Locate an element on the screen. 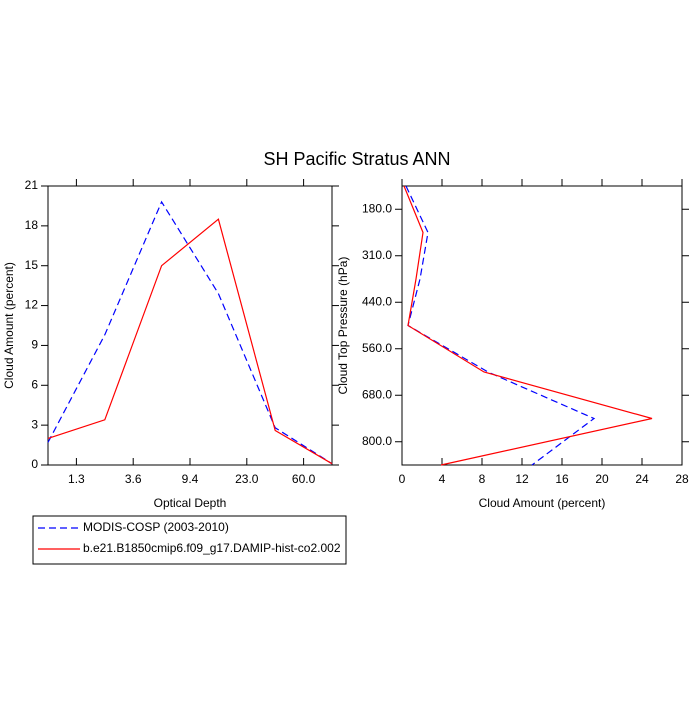 The width and height of the screenshot is (700, 705). x-tick-label: 3.6 is located at coordinates (133, 479).